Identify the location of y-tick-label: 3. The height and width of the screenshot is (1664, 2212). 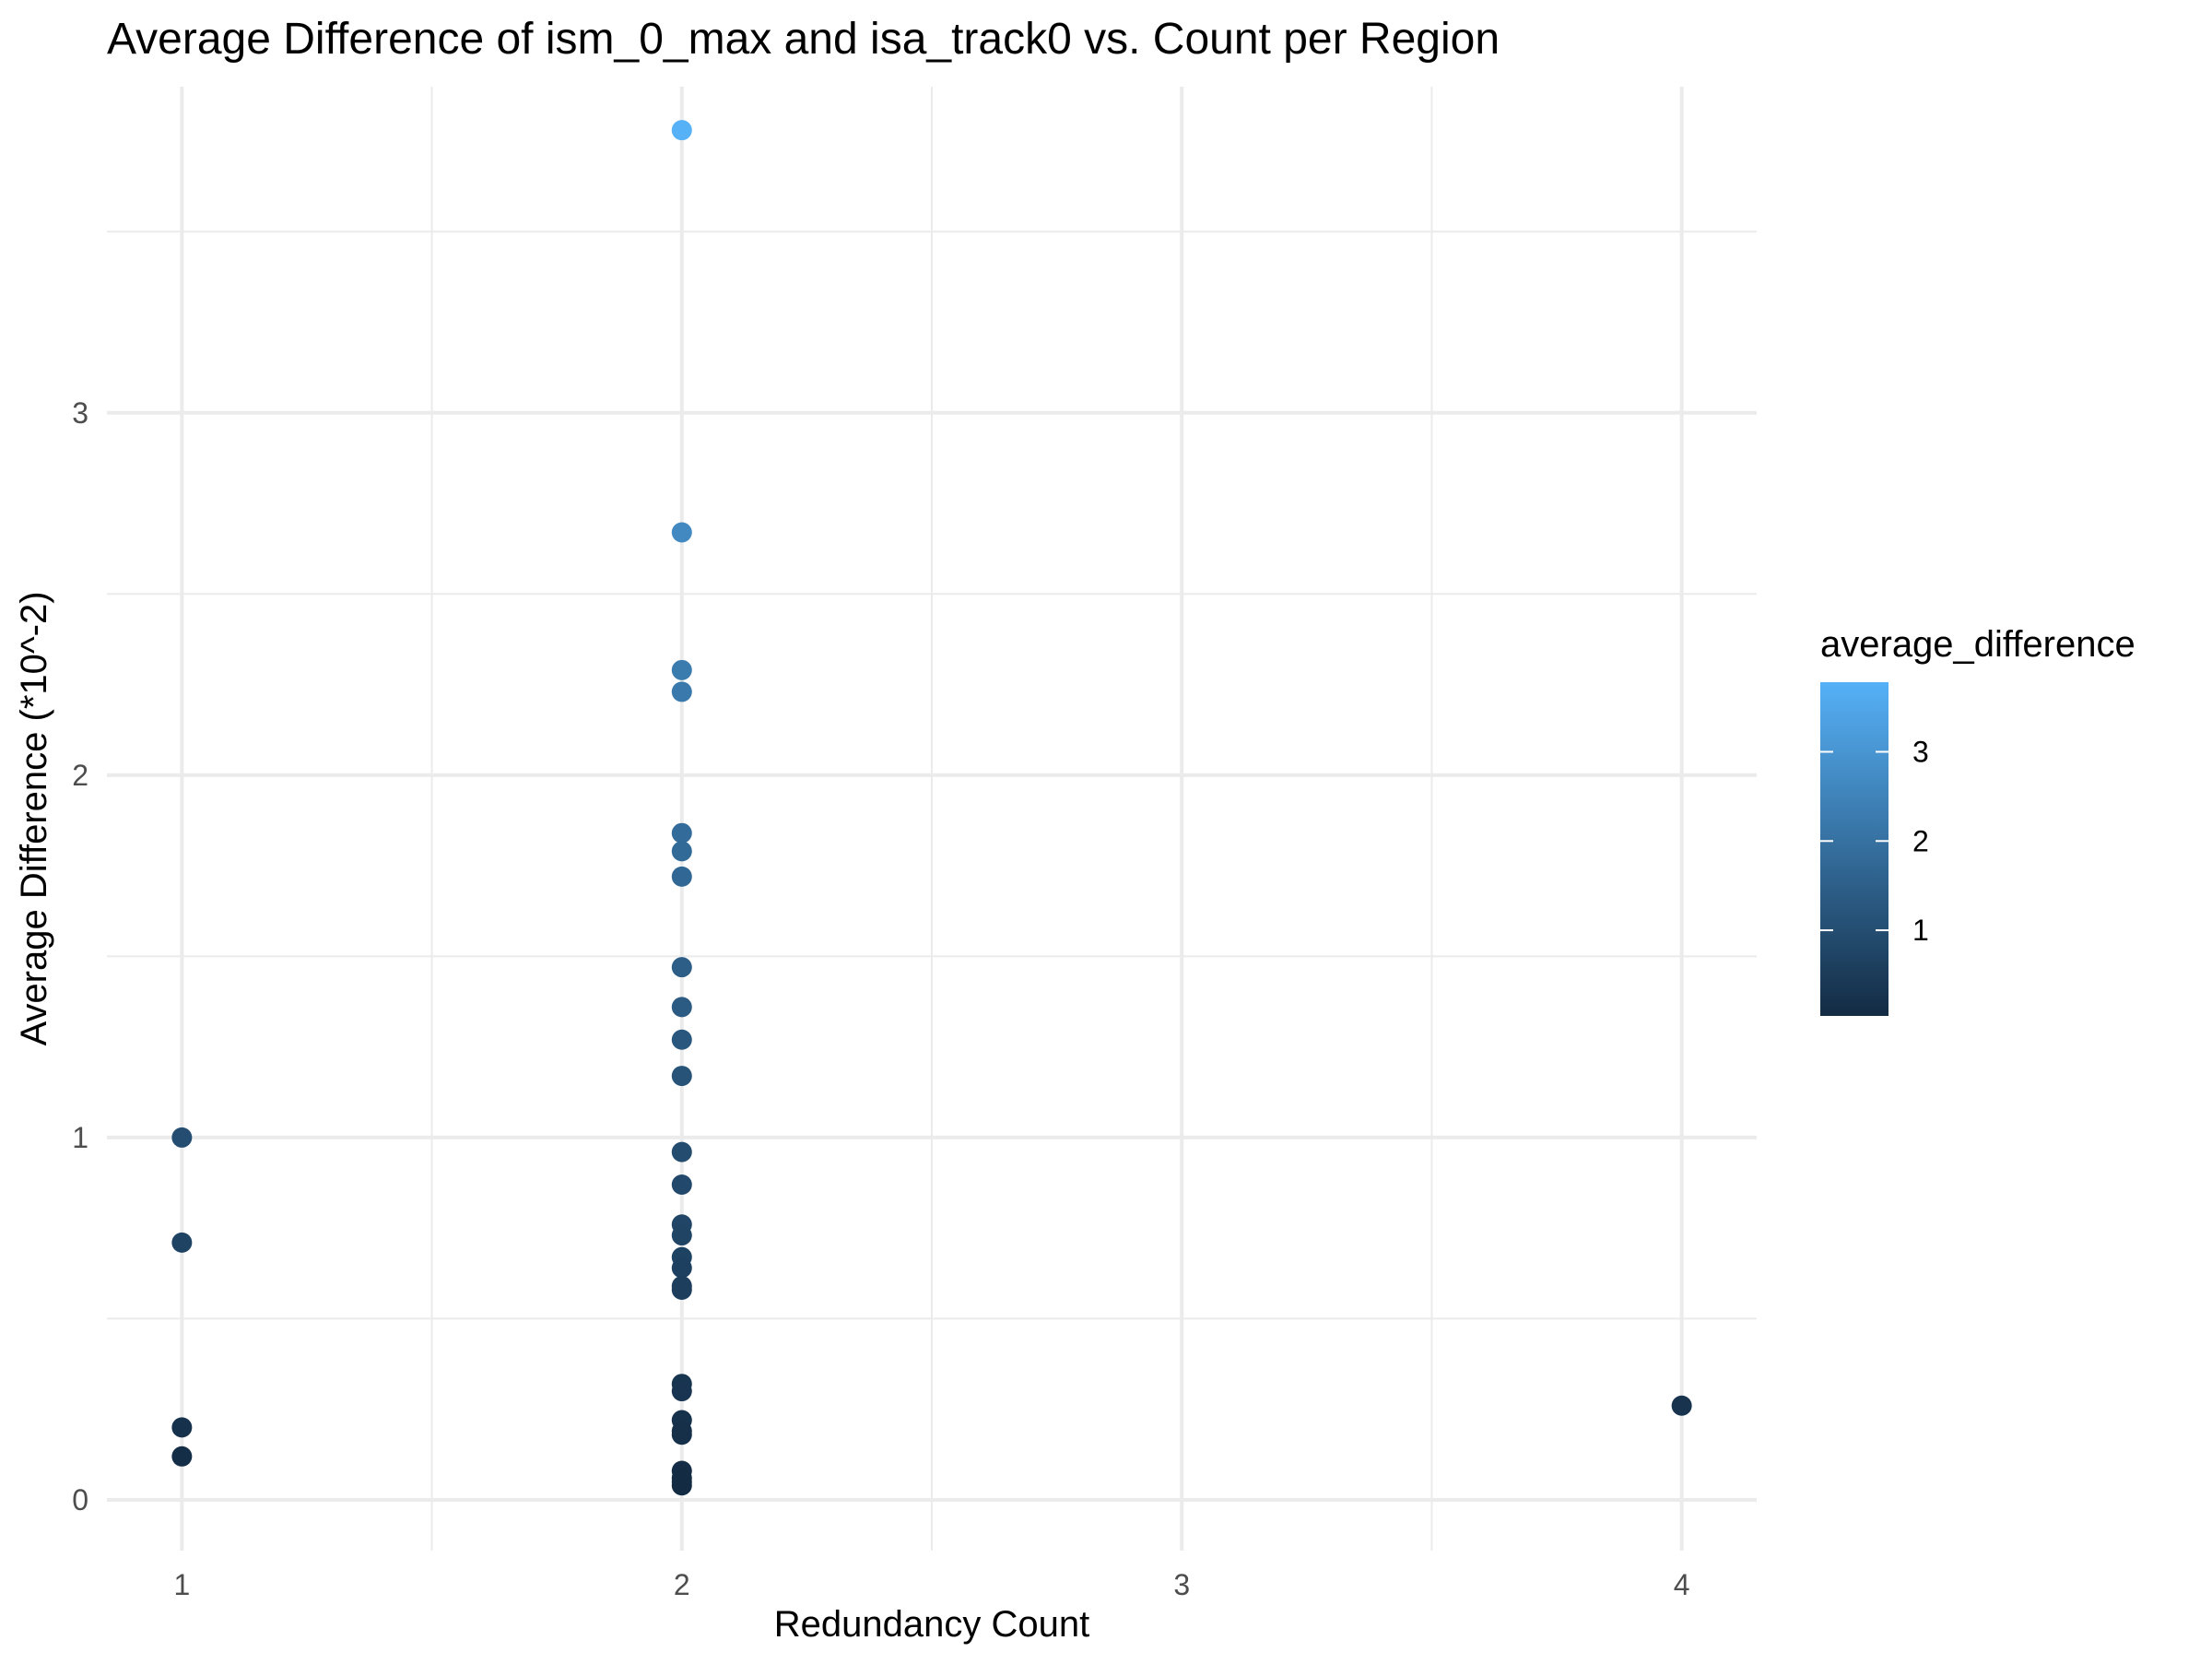
(80, 413).